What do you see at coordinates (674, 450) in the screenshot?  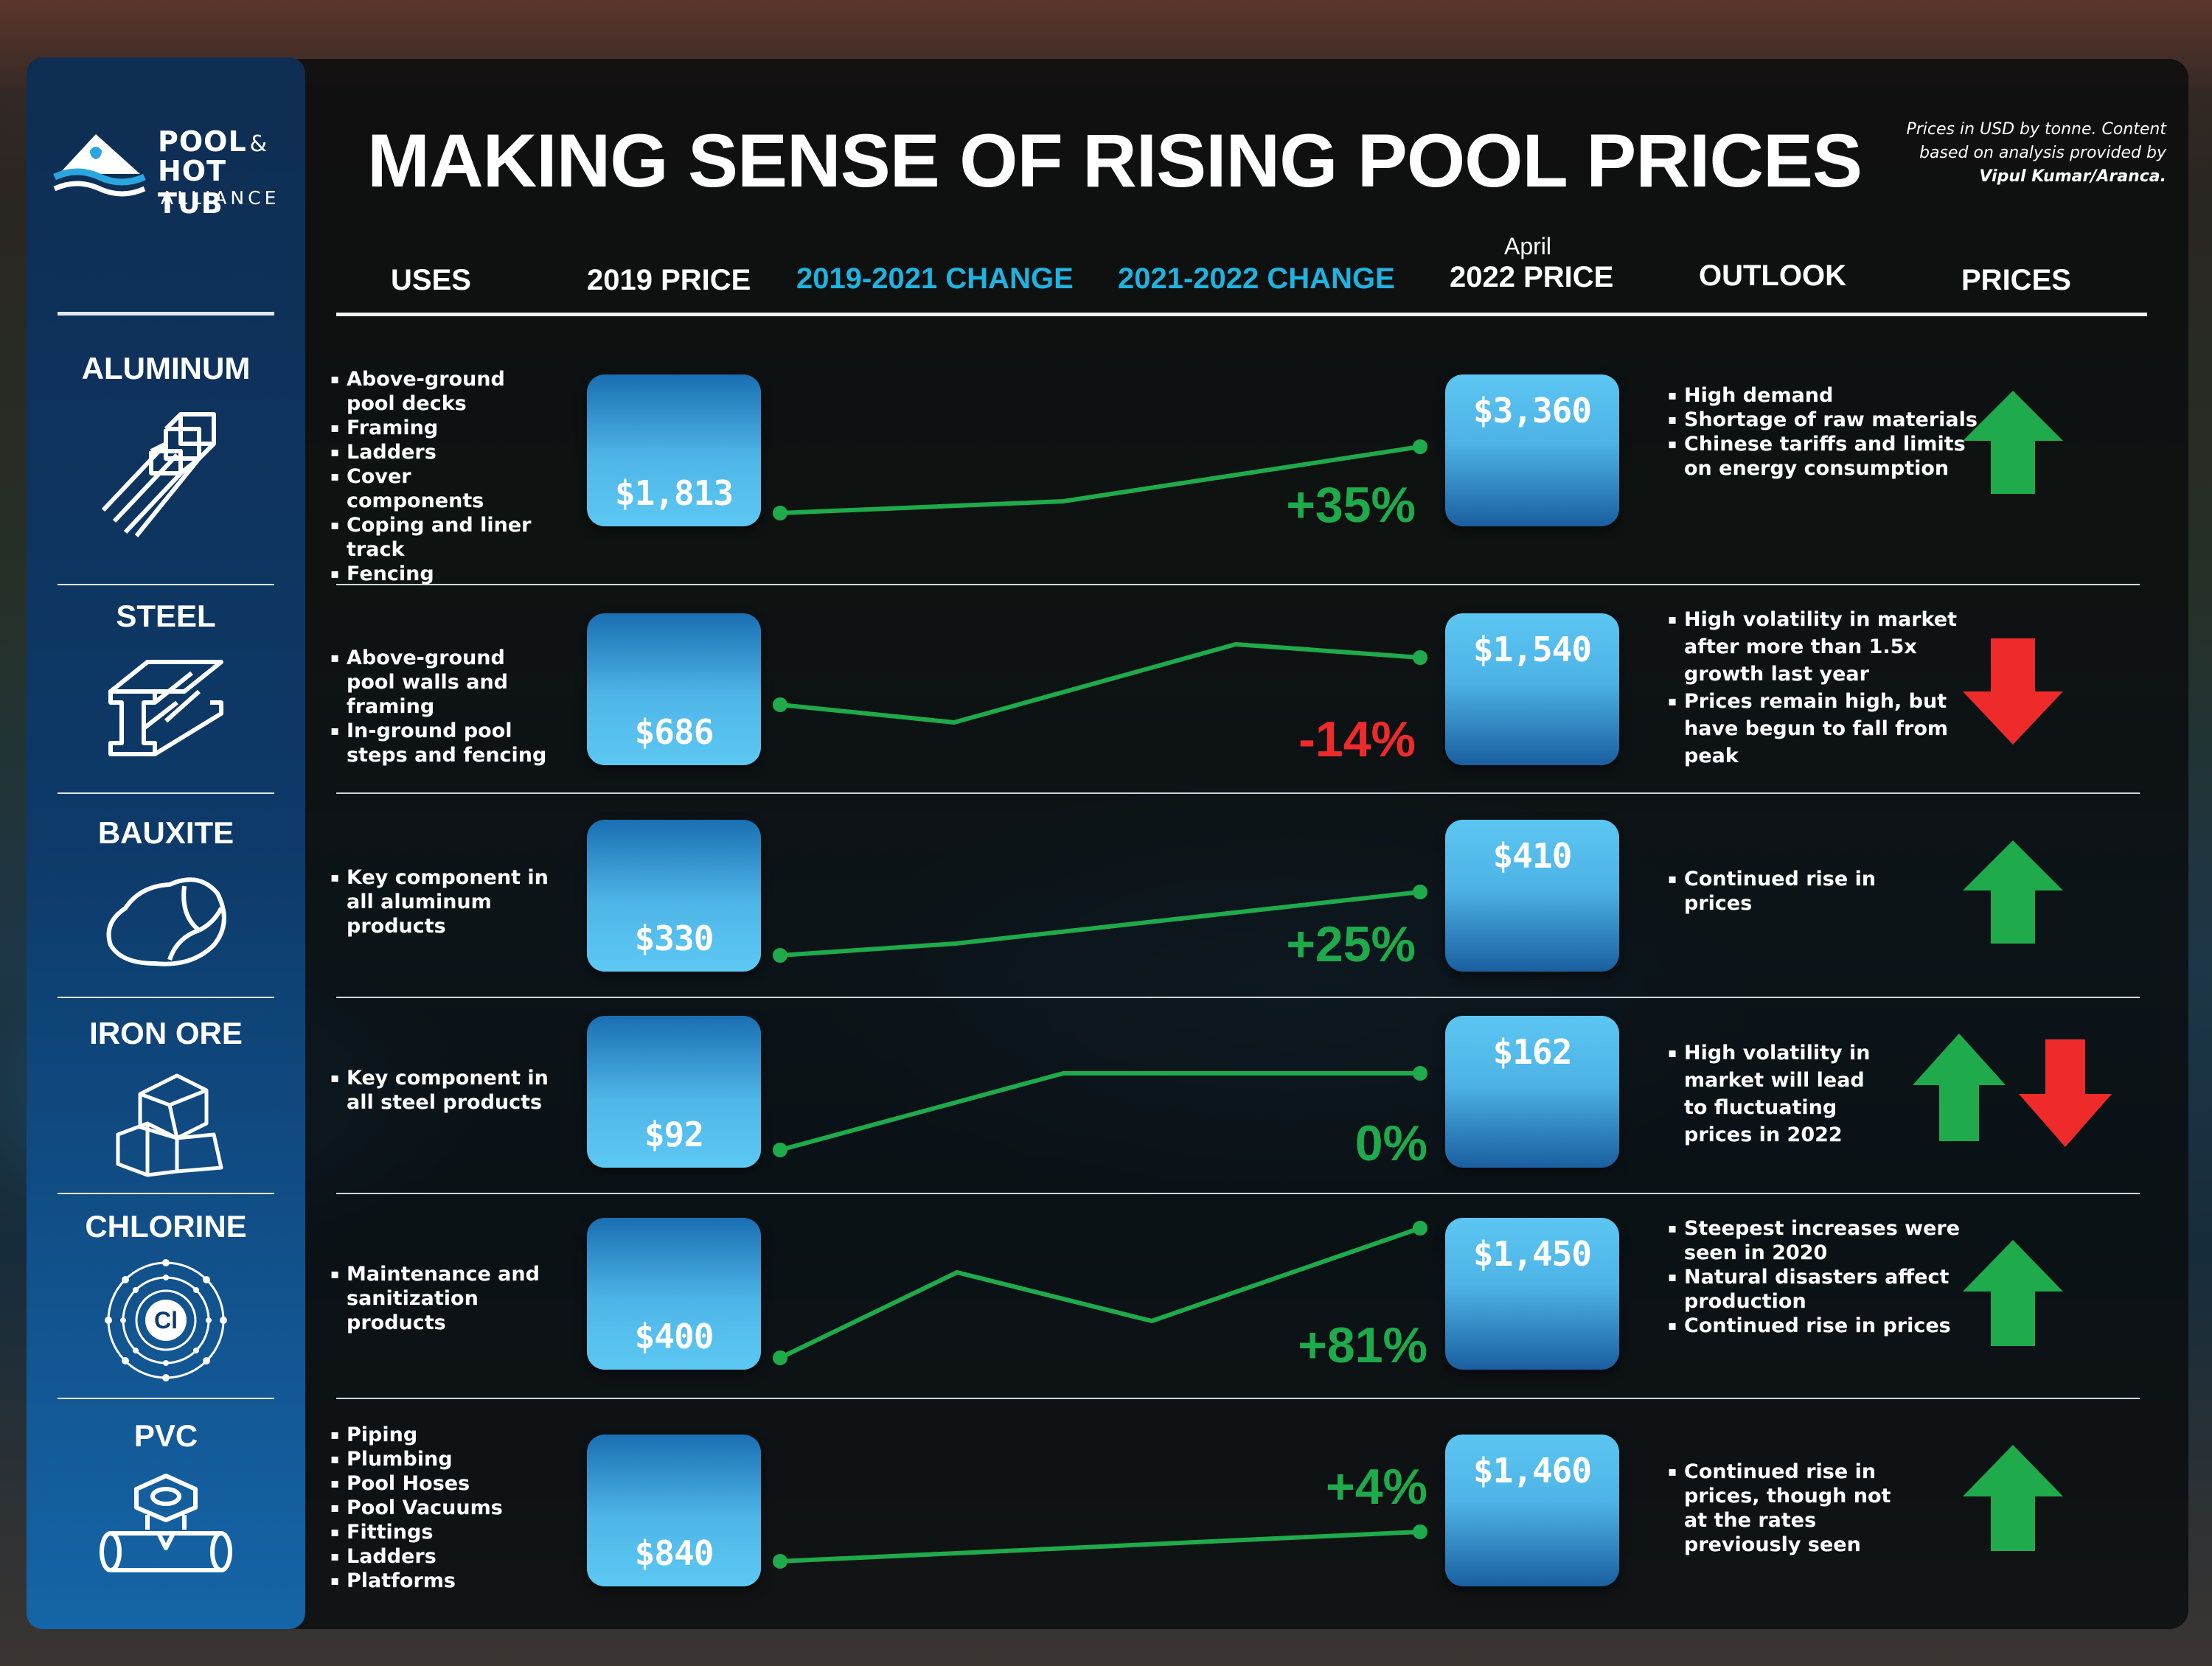 I see `price-2019-box: $1,813` at bounding box center [674, 450].